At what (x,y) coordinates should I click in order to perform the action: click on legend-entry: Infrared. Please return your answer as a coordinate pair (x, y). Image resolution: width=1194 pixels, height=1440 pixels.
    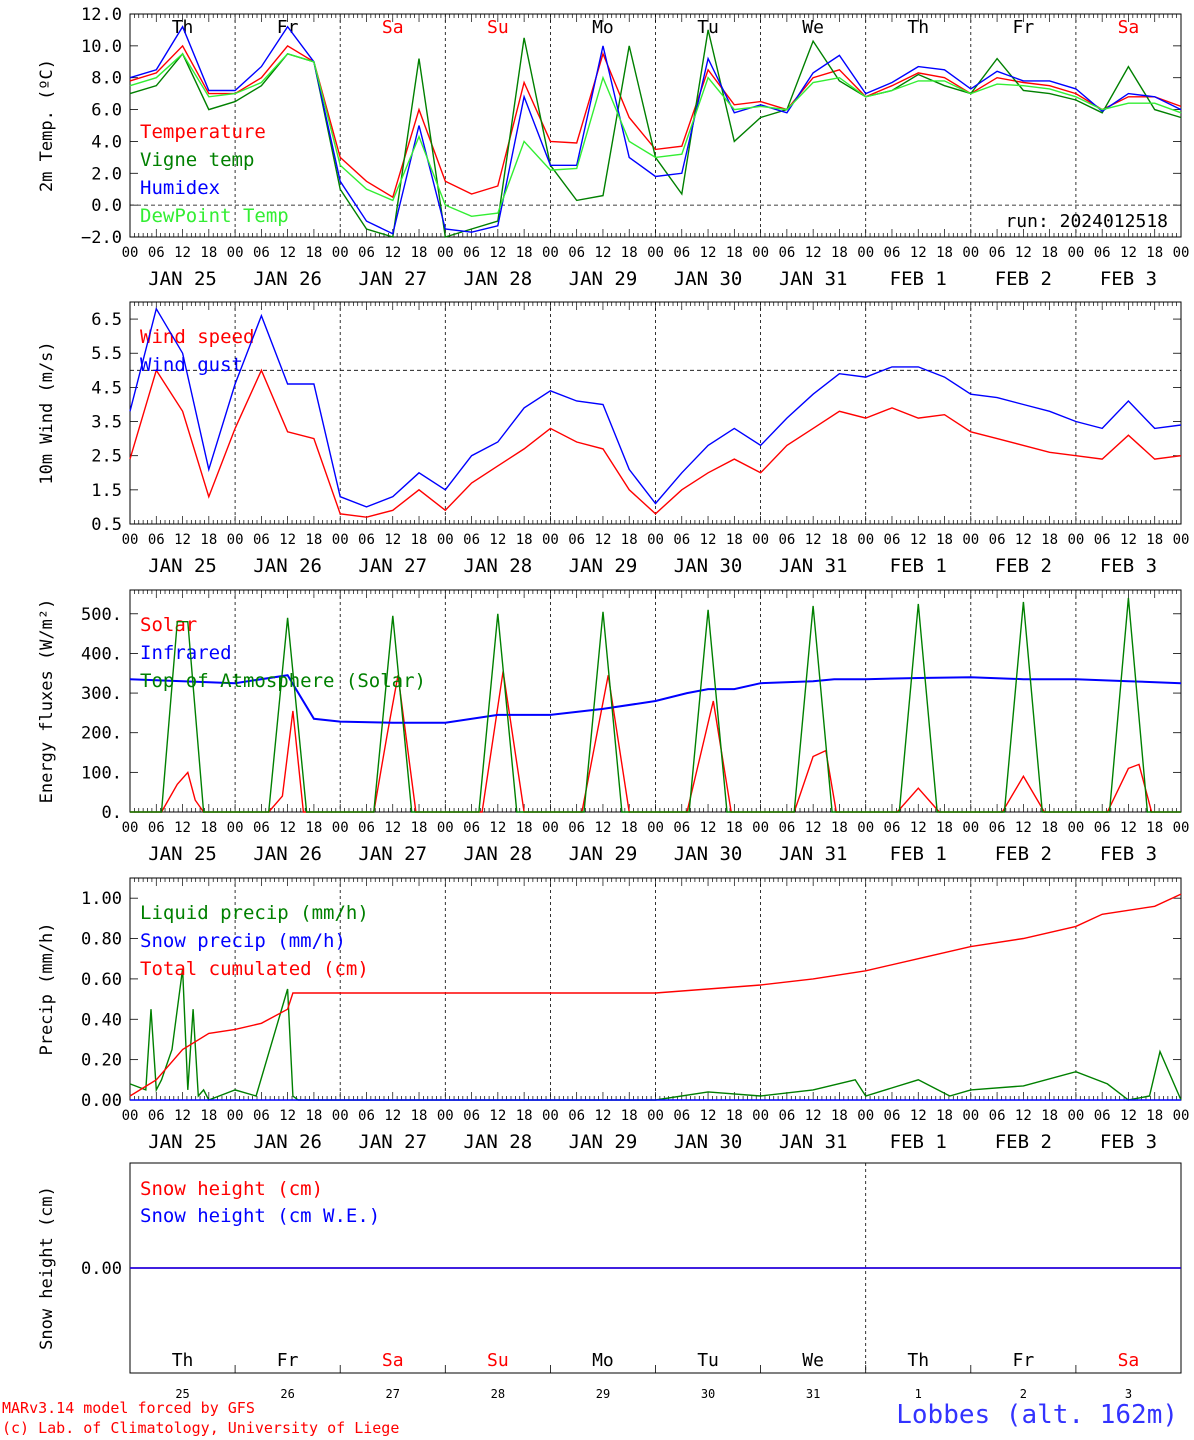
    Looking at the image, I should click on (186, 653).